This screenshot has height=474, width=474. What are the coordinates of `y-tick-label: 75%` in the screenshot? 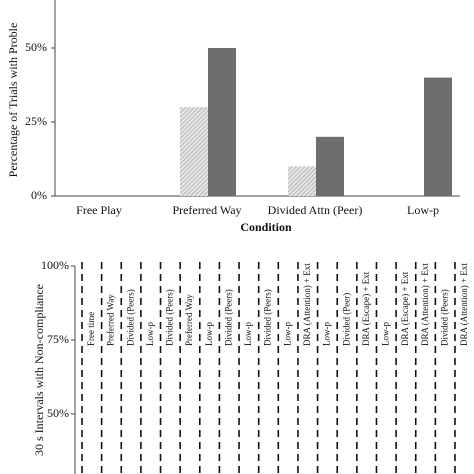 It's located at (58, 339).